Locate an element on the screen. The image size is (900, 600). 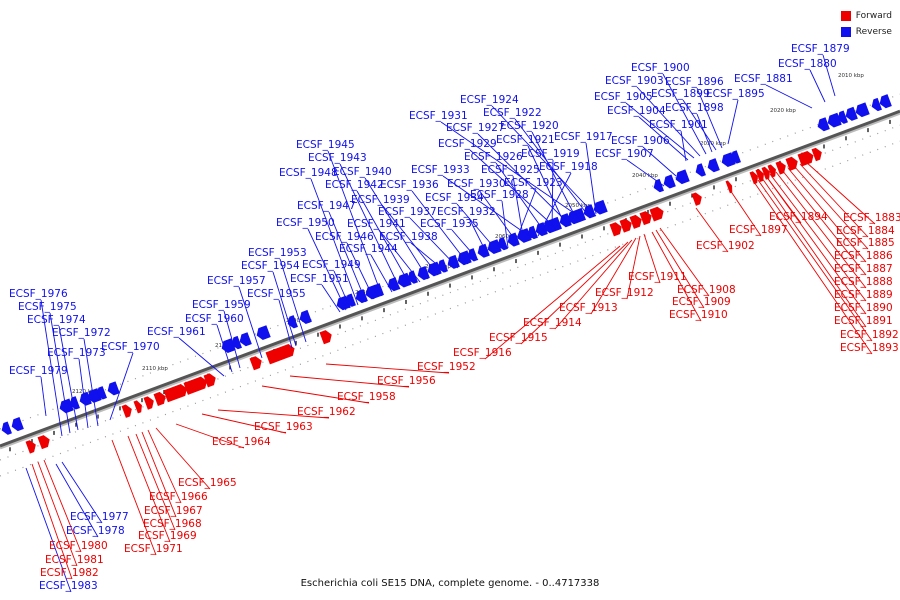
reverse-gene-label: ECSF_1904 is located at coordinates (636, 111).